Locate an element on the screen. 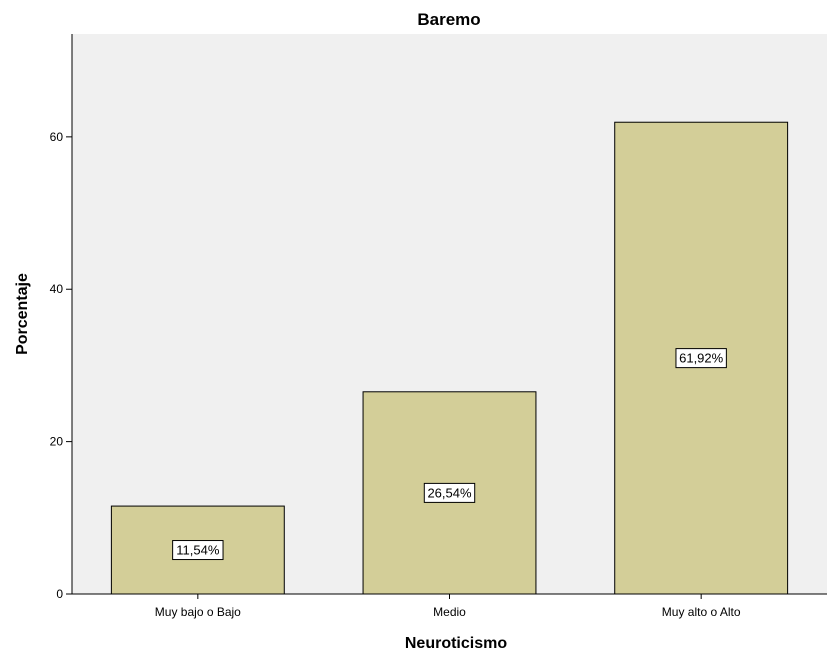 This screenshot has width=827, height=658. y-axis-title: Porcentaje is located at coordinates (22, 314).